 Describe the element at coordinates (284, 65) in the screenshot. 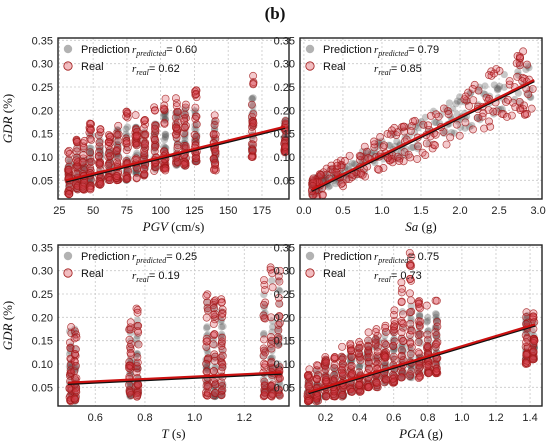

I see `y-tick-label: 0.30` at that location.